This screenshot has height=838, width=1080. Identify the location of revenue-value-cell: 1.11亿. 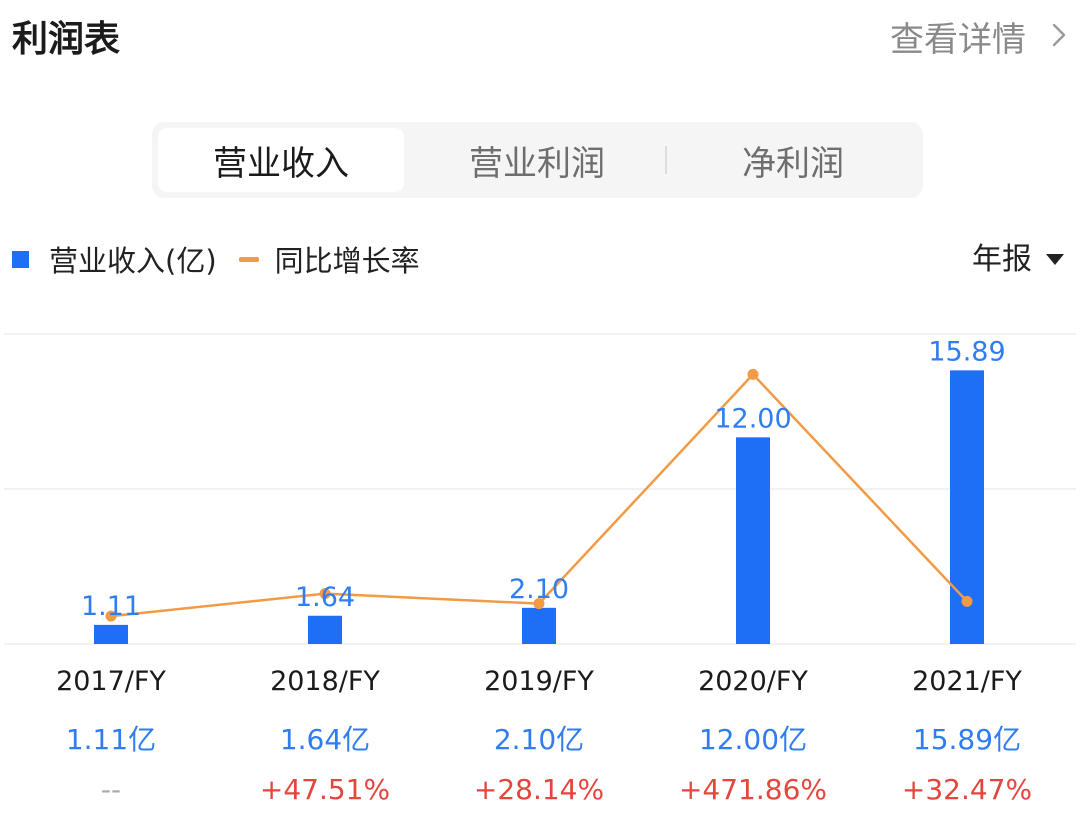
(111, 739).